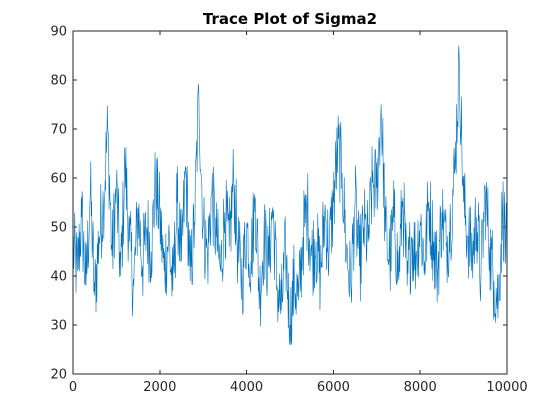 This screenshot has width=560, height=420. Describe the element at coordinates (290, 19) in the screenshot. I see `chart-title: Trace Plot of Sigma2` at that location.